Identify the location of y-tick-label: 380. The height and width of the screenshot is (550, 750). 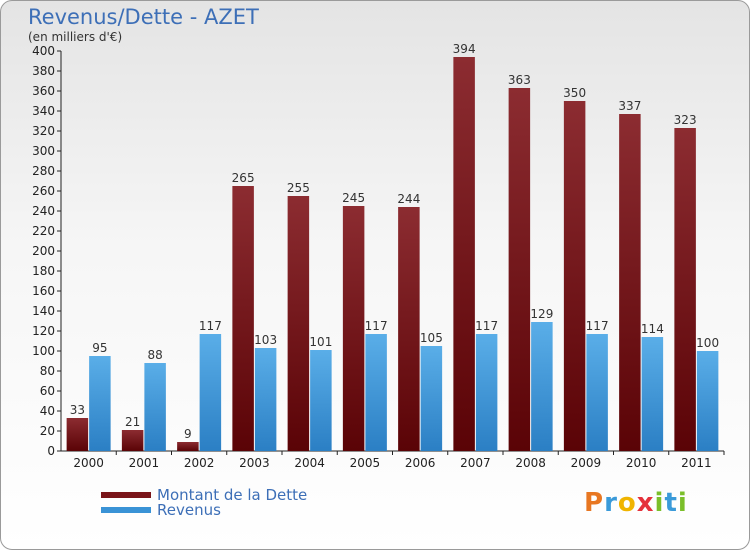
(43, 71).